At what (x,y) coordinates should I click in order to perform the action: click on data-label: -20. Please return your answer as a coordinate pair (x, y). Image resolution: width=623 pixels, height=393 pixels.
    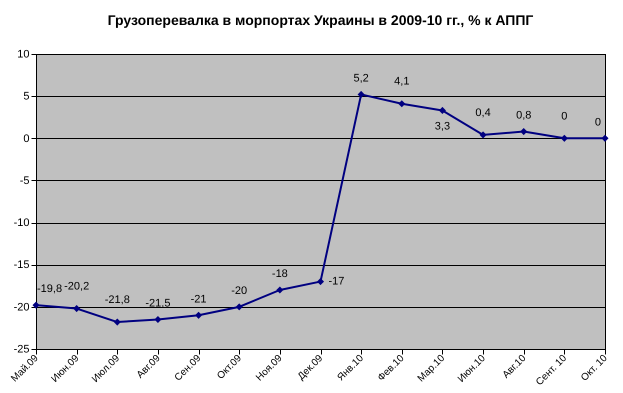
    Looking at the image, I should click on (239, 290).